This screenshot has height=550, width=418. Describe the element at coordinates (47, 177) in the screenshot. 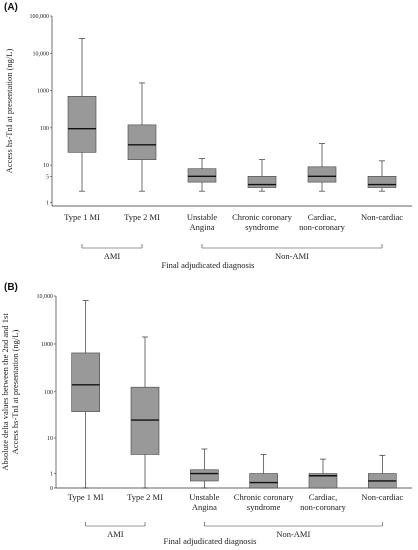

I see `y-tick-label: 5` at that location.